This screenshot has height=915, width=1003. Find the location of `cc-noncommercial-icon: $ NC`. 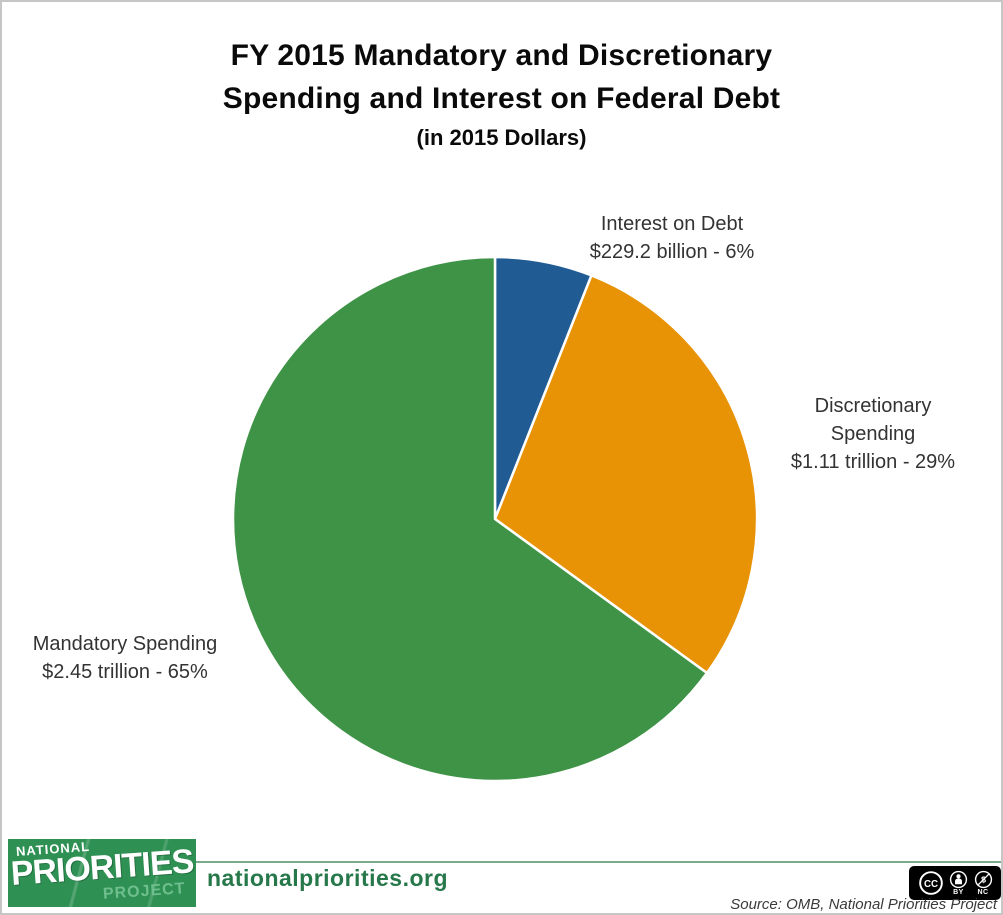

cc-noncommercial-icon: $ NC is located at coordinates (983, 883).